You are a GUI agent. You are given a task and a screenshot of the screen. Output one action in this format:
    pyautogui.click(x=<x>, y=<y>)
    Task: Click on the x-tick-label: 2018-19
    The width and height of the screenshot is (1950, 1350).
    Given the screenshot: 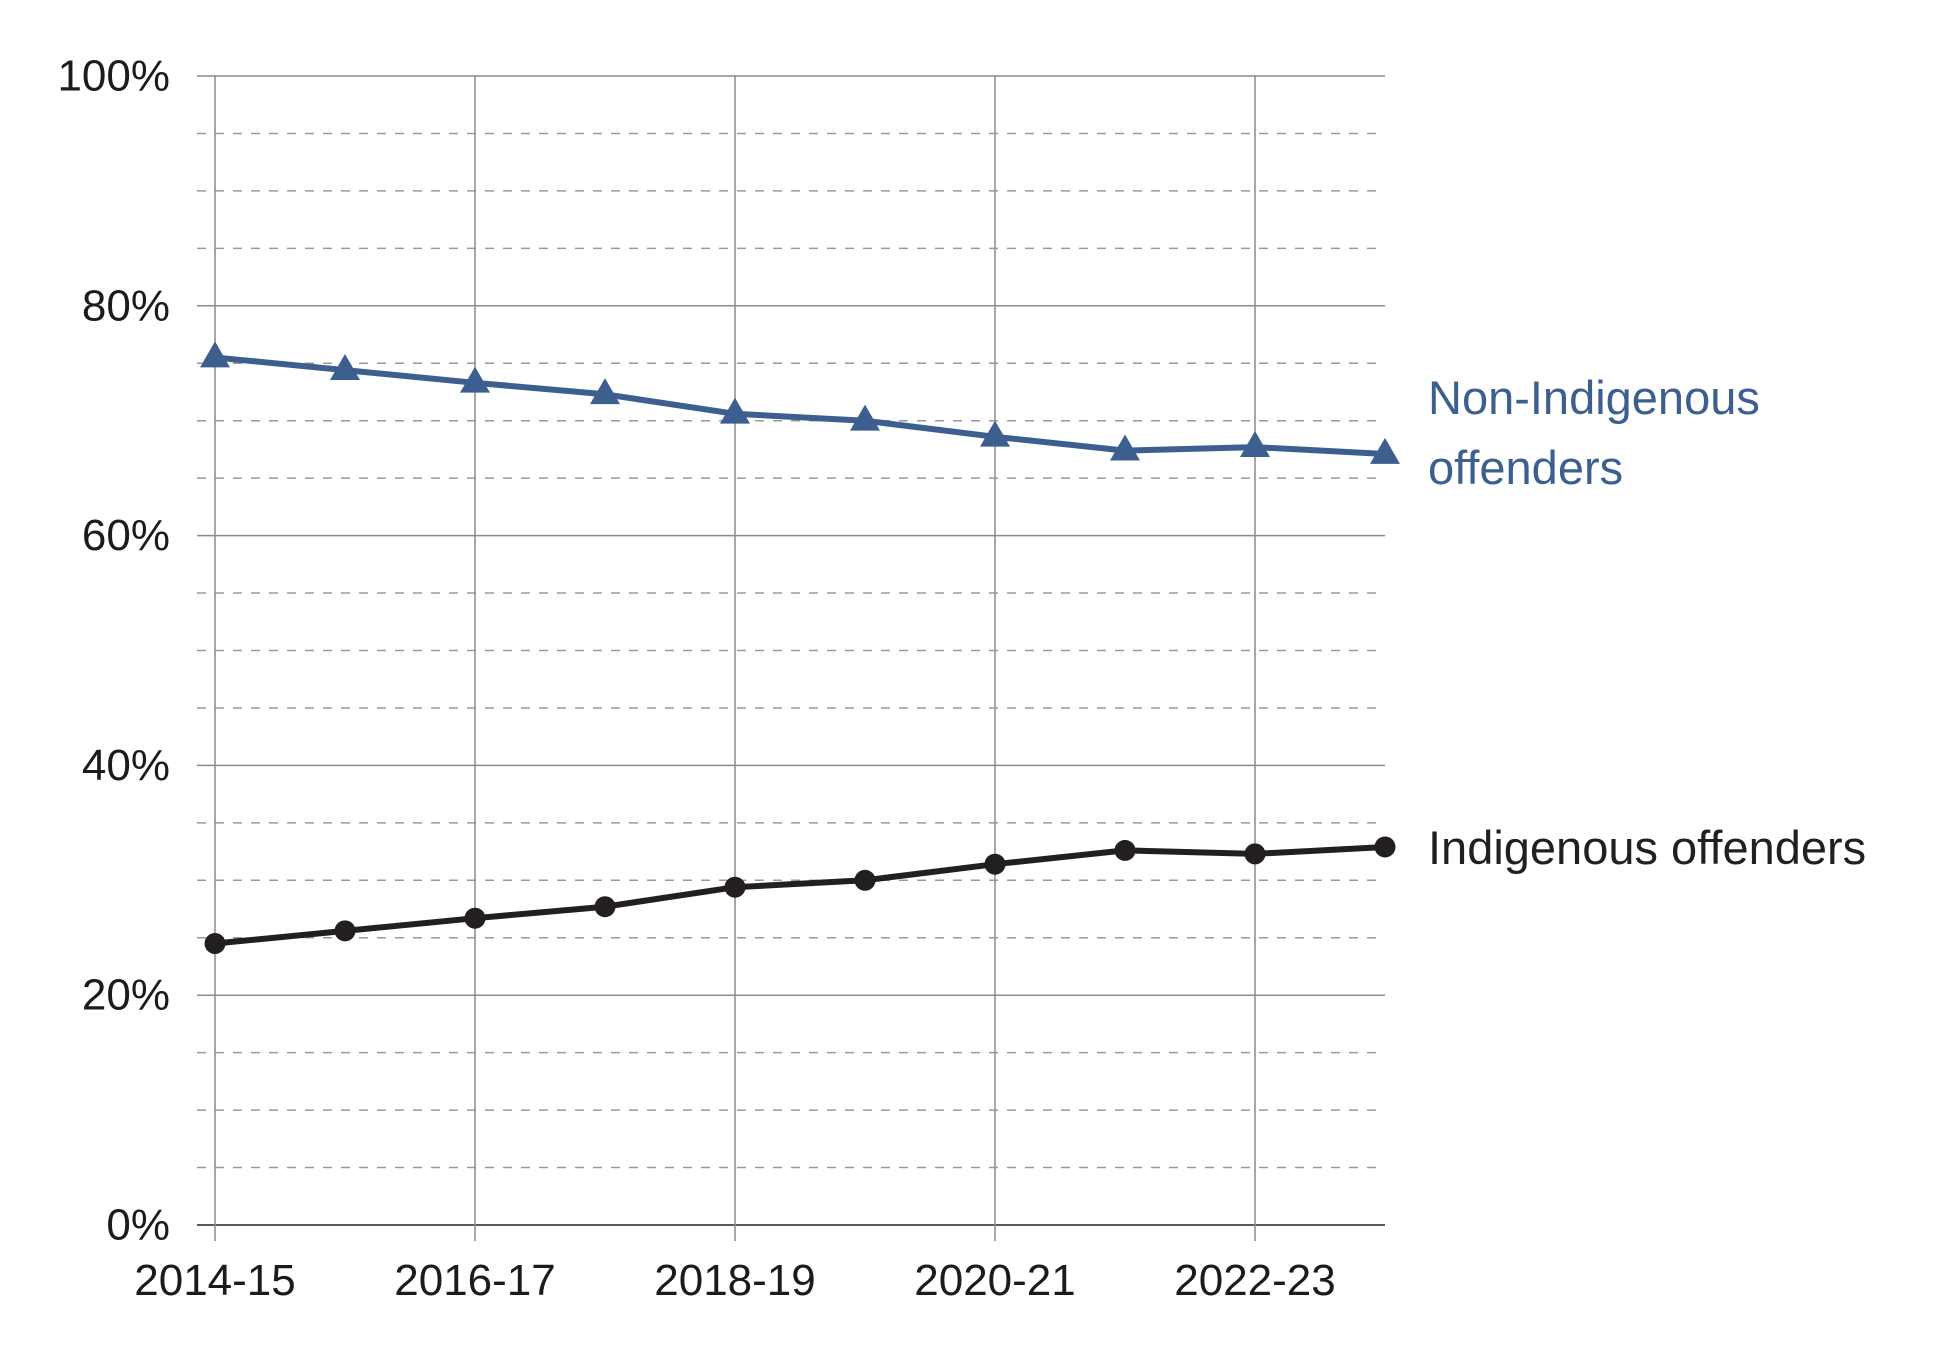 What is the action you would take?
    pyautogui.click(x=734, y=1280)
    